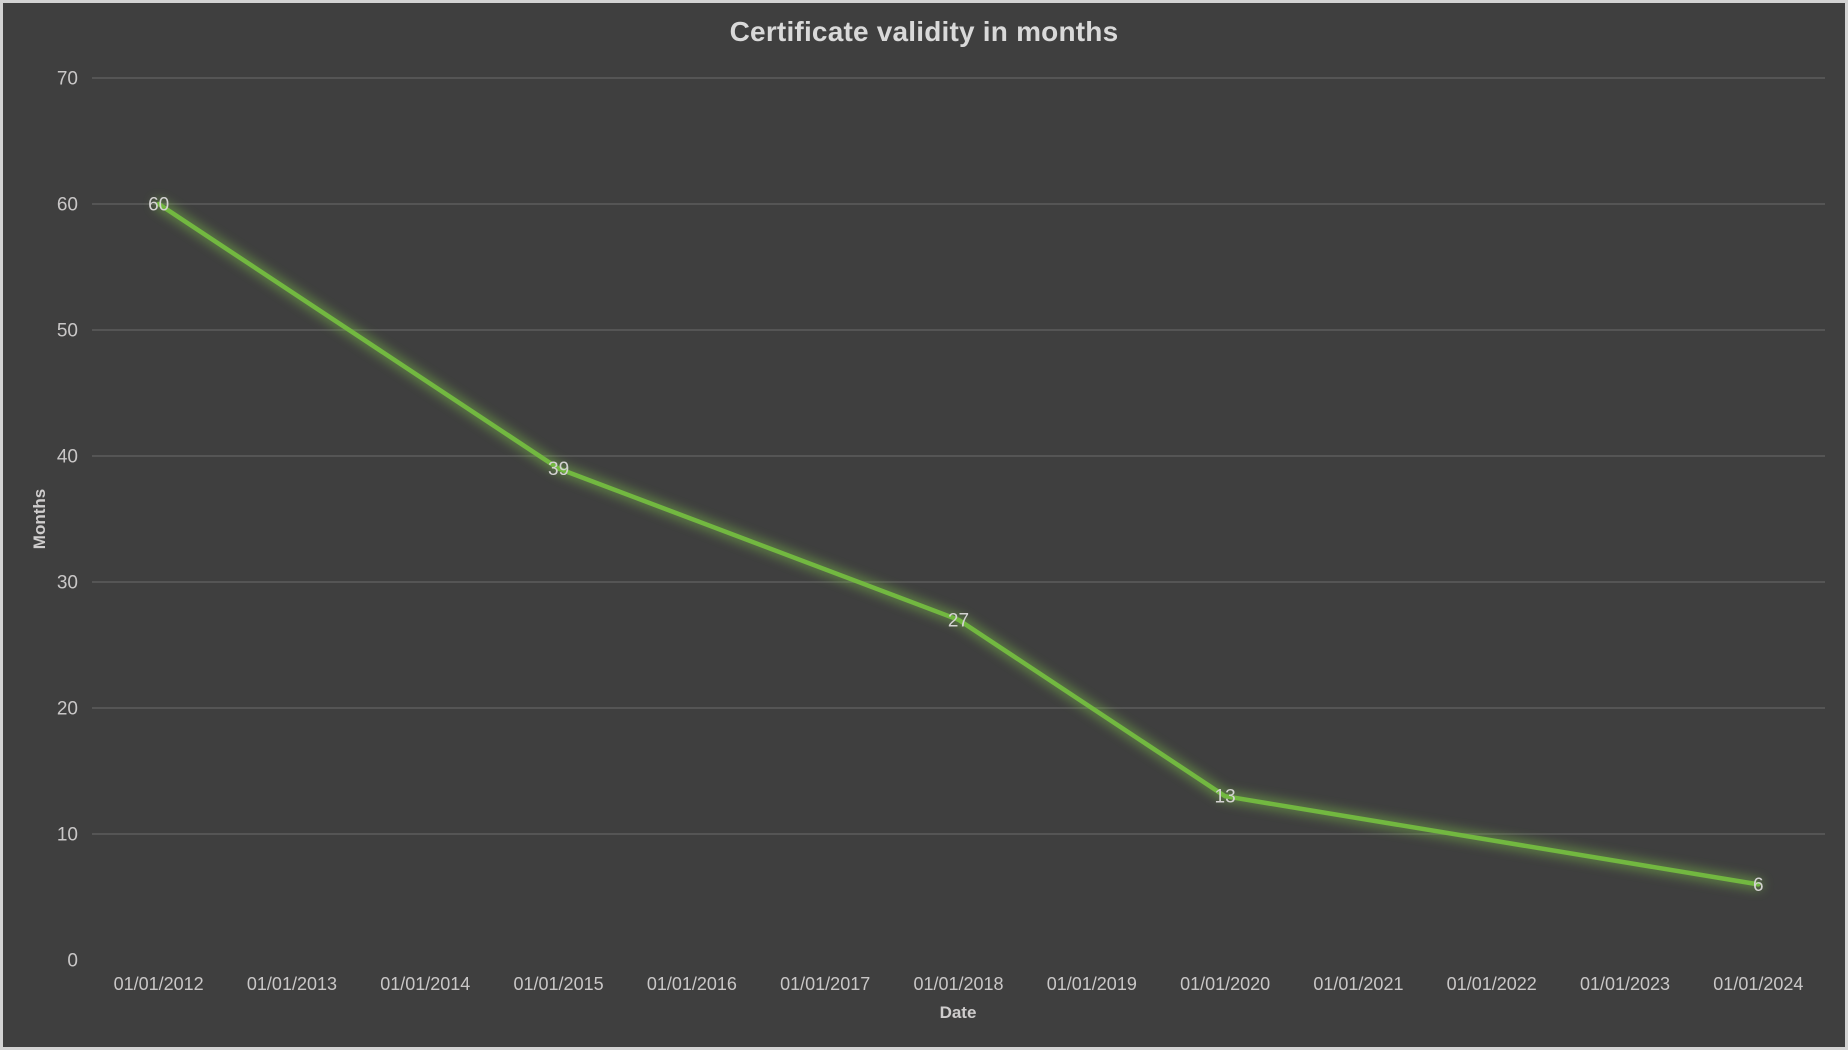  What do you see at coordinates (1358, 984) in the screenshot?
I see `x-tick-label-2021: 01/01/2021` at bounding box center [1358, 984].